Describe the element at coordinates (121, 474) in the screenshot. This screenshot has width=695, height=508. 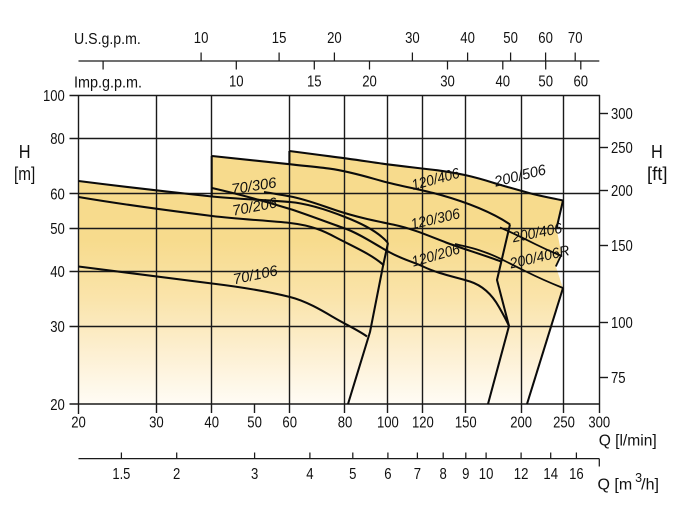
I see `svg-text: 1.5` at that location.